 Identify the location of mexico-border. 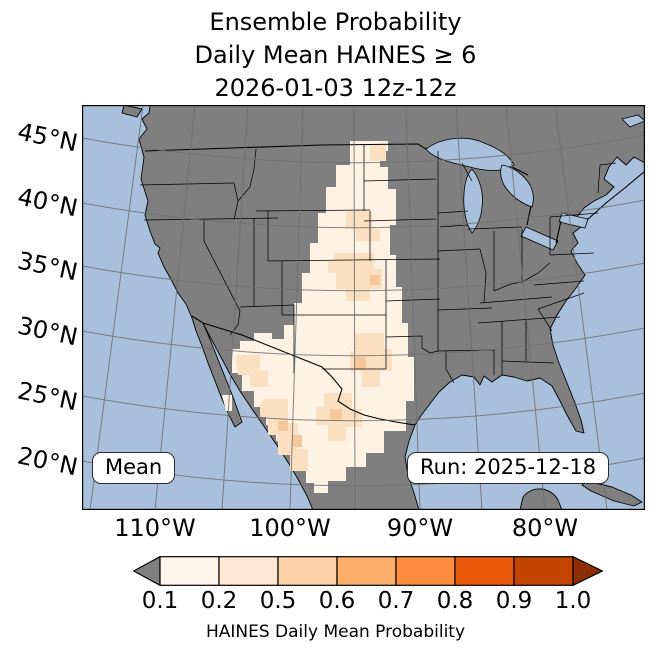
(303, 370).